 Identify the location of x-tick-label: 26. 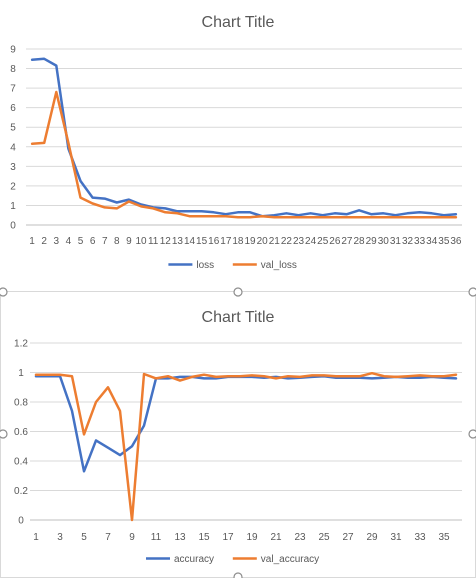
(335, 241).